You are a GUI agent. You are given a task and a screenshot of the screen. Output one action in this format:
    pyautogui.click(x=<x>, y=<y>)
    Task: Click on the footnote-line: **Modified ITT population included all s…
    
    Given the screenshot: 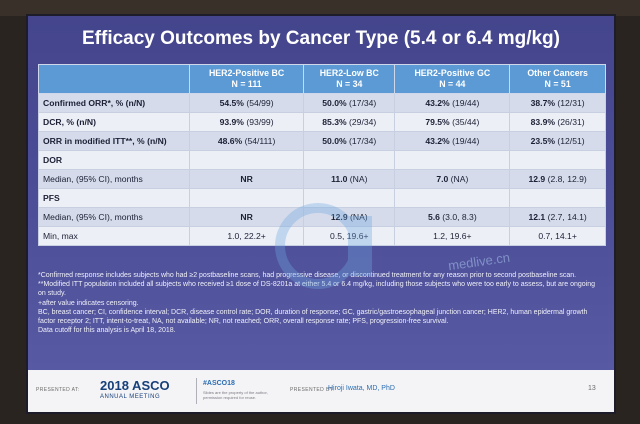 What is the action you would take?
    pyautogui.click(x=317, y=289)
    